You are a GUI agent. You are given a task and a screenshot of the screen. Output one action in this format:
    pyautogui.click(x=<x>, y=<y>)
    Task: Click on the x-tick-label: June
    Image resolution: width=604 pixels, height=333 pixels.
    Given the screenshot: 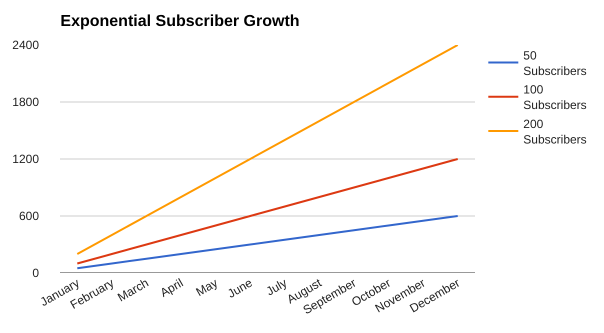 What is the action you would take?
    pyautogui.click(x=240, y=288)
    